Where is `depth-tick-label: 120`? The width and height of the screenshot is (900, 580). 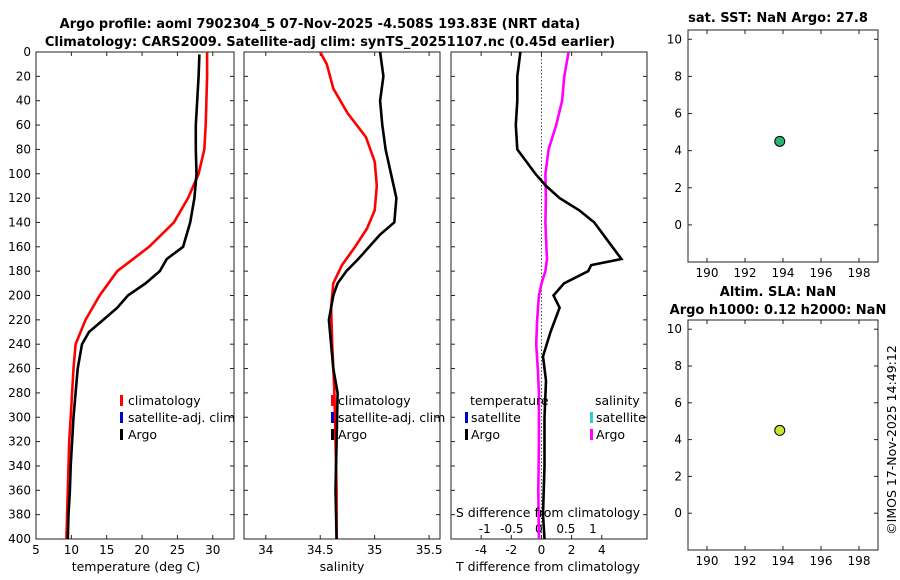
depth-tick-label: 120 is located at coordinates (19, 198).